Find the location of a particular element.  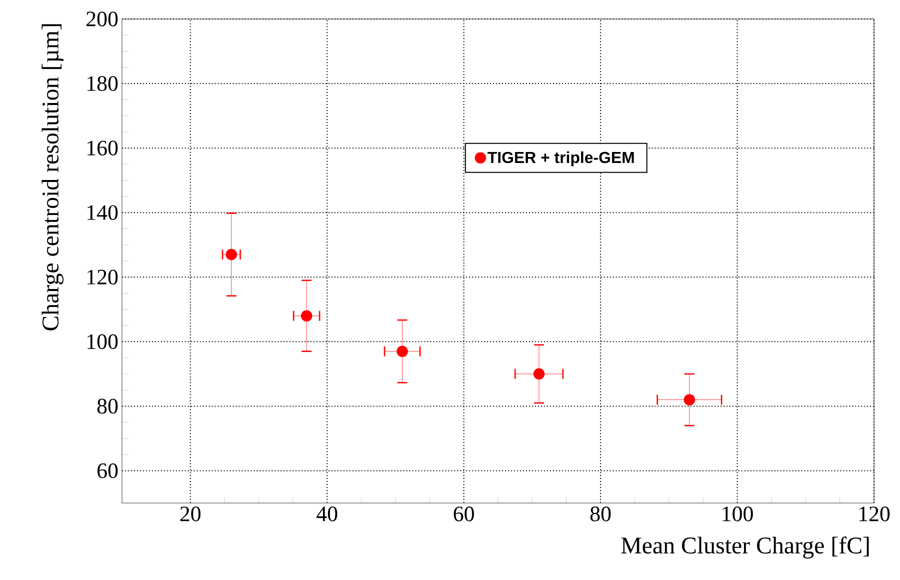

x-tick-label: 80 is located at coordinates (600, 514).